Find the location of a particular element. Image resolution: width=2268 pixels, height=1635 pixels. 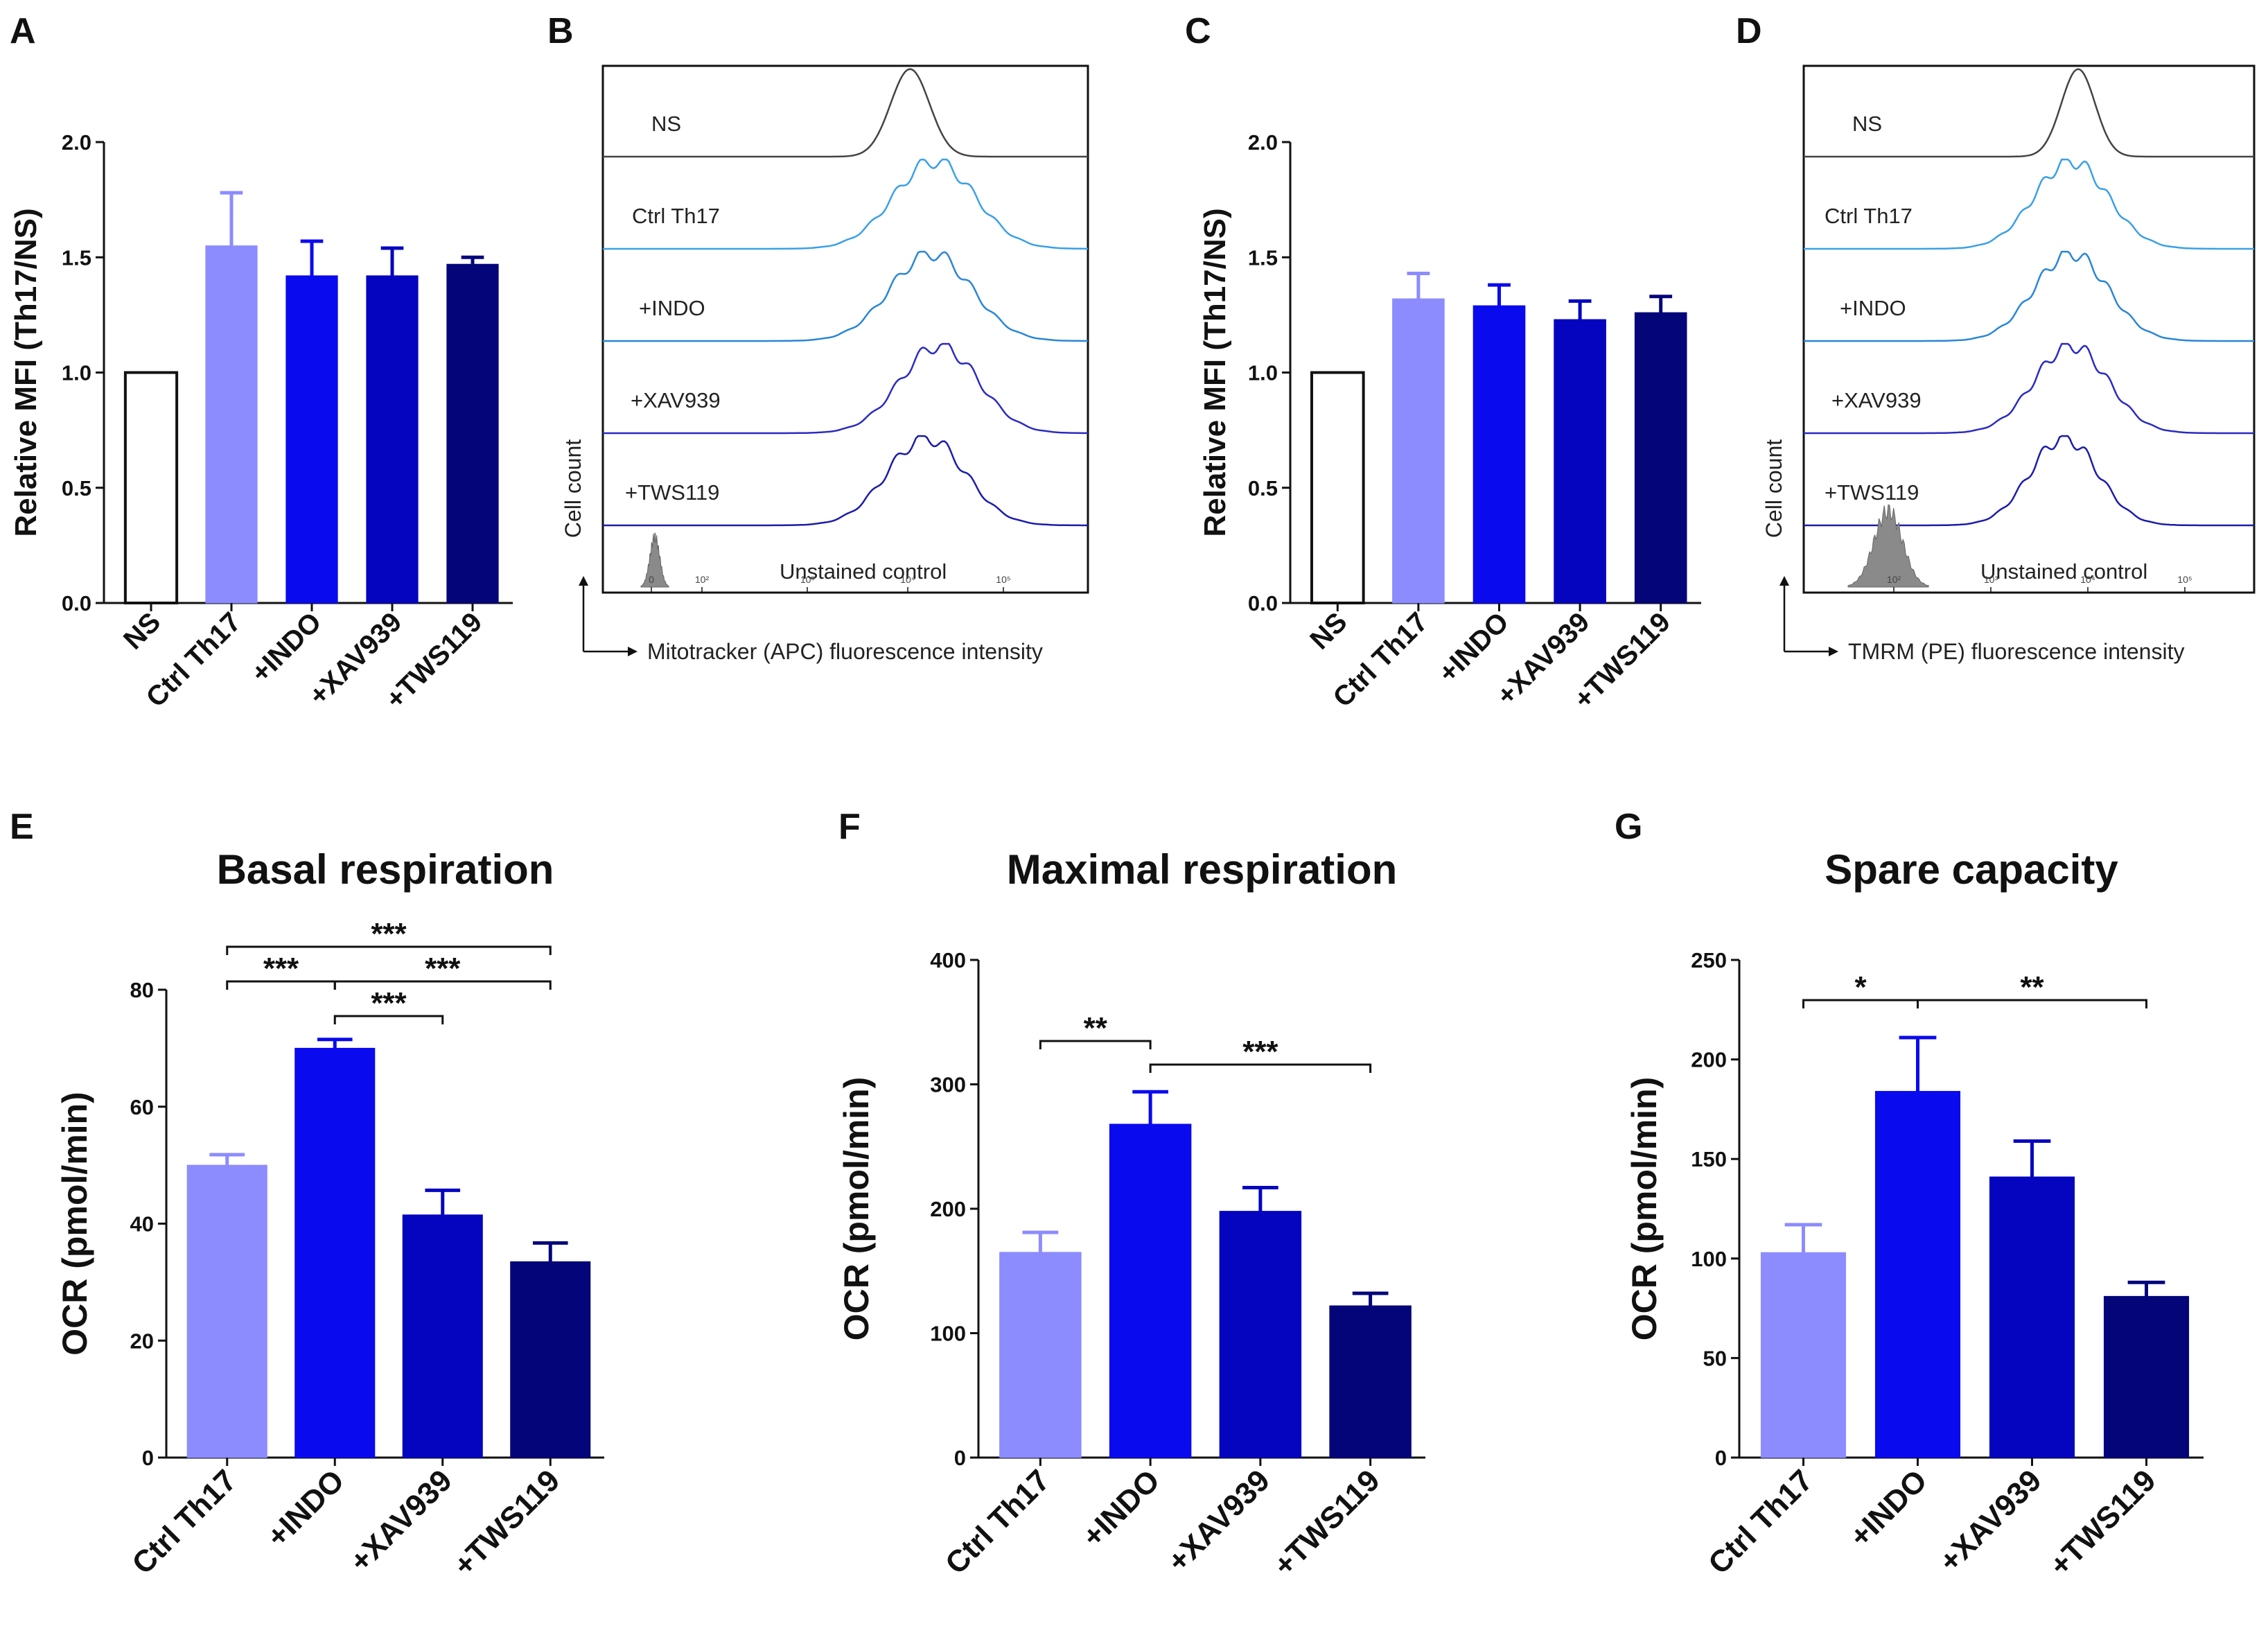

y-tick-label: 60 is located at coordinates (142, 1107).